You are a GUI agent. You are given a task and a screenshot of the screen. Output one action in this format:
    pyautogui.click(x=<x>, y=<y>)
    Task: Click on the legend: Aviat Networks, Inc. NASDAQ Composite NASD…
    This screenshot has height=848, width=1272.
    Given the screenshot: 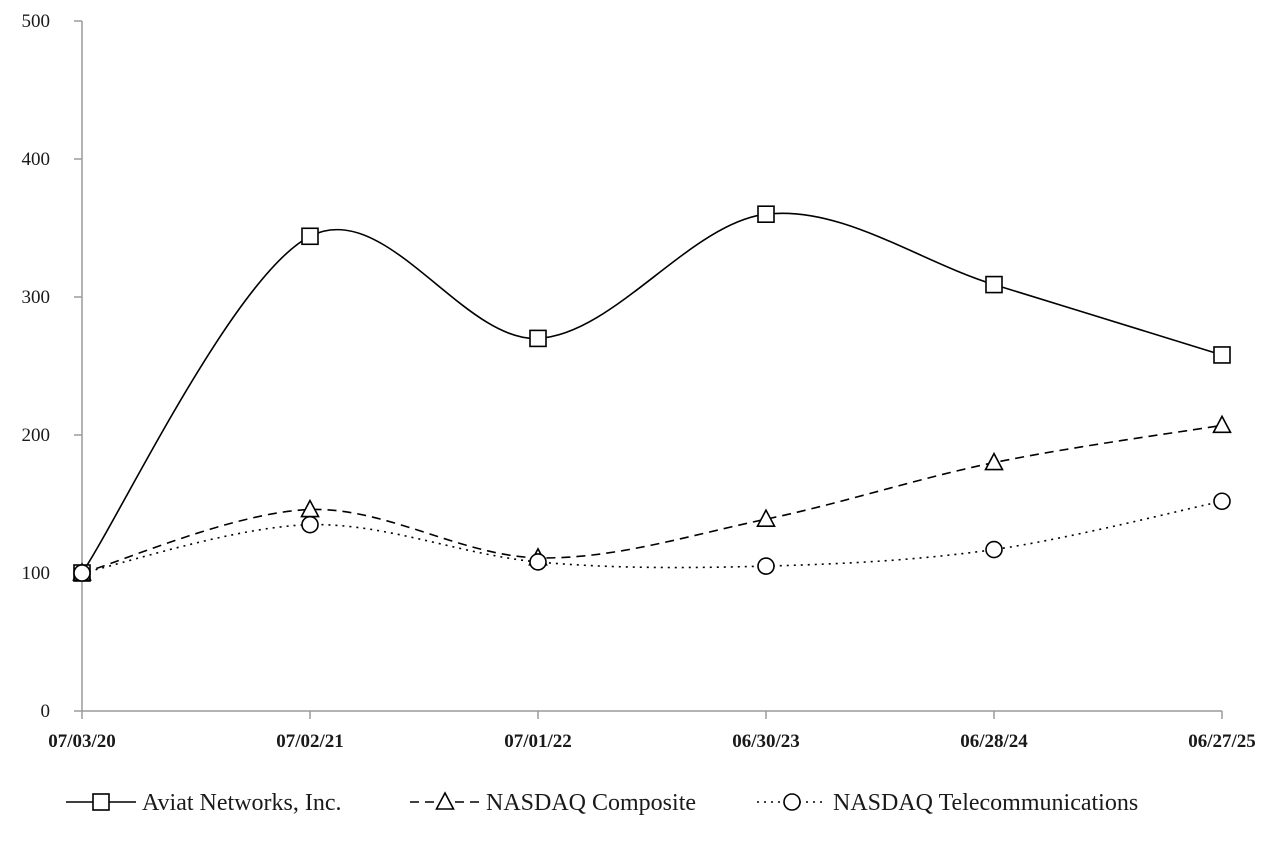 What is the action you would take?
    pyautogui.click(x=602, y=803)
    